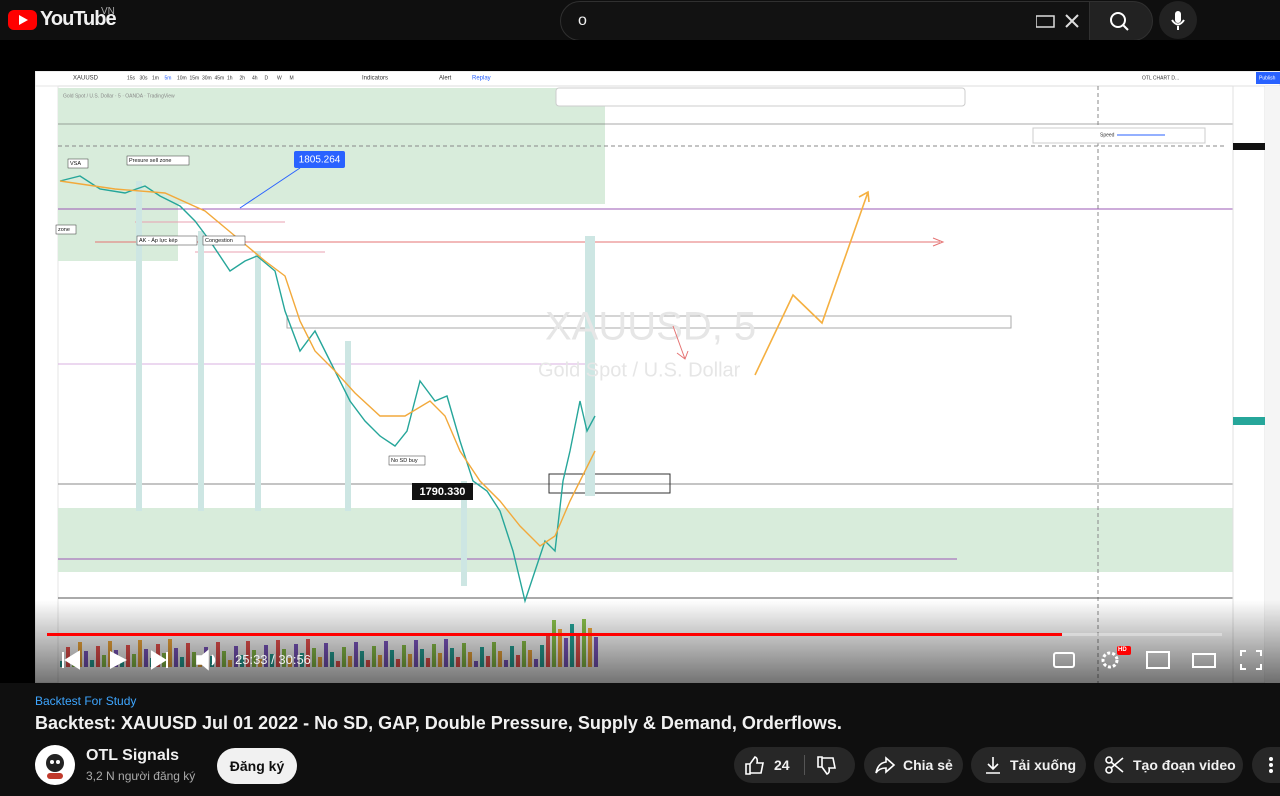  I want to click on subscribe-button: Đăng ký, so click(257, 766).